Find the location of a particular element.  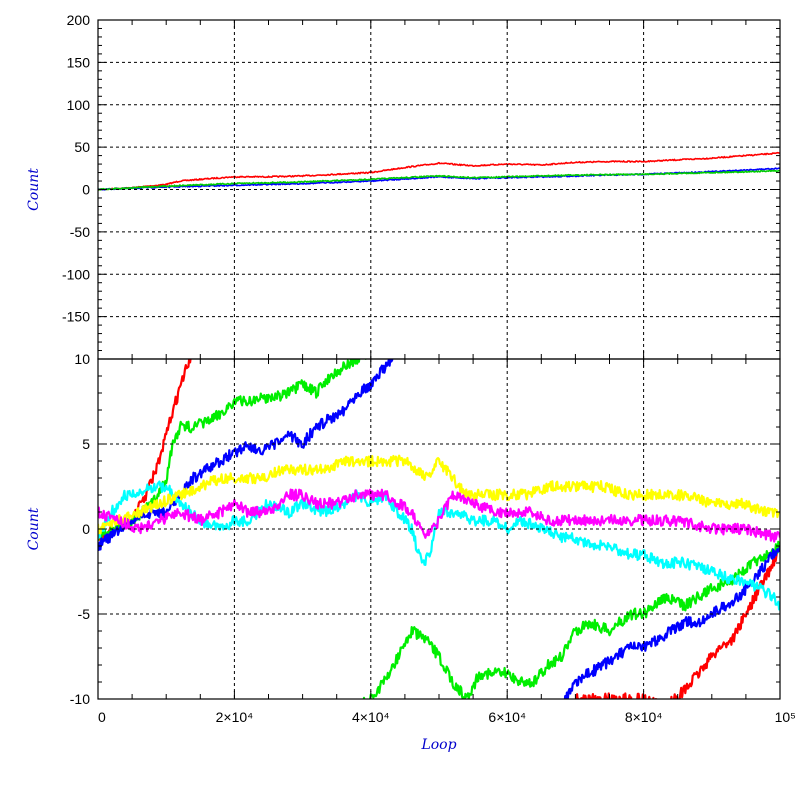

y-axis-title-panel-2: Count is located at coordinates (34, 528).